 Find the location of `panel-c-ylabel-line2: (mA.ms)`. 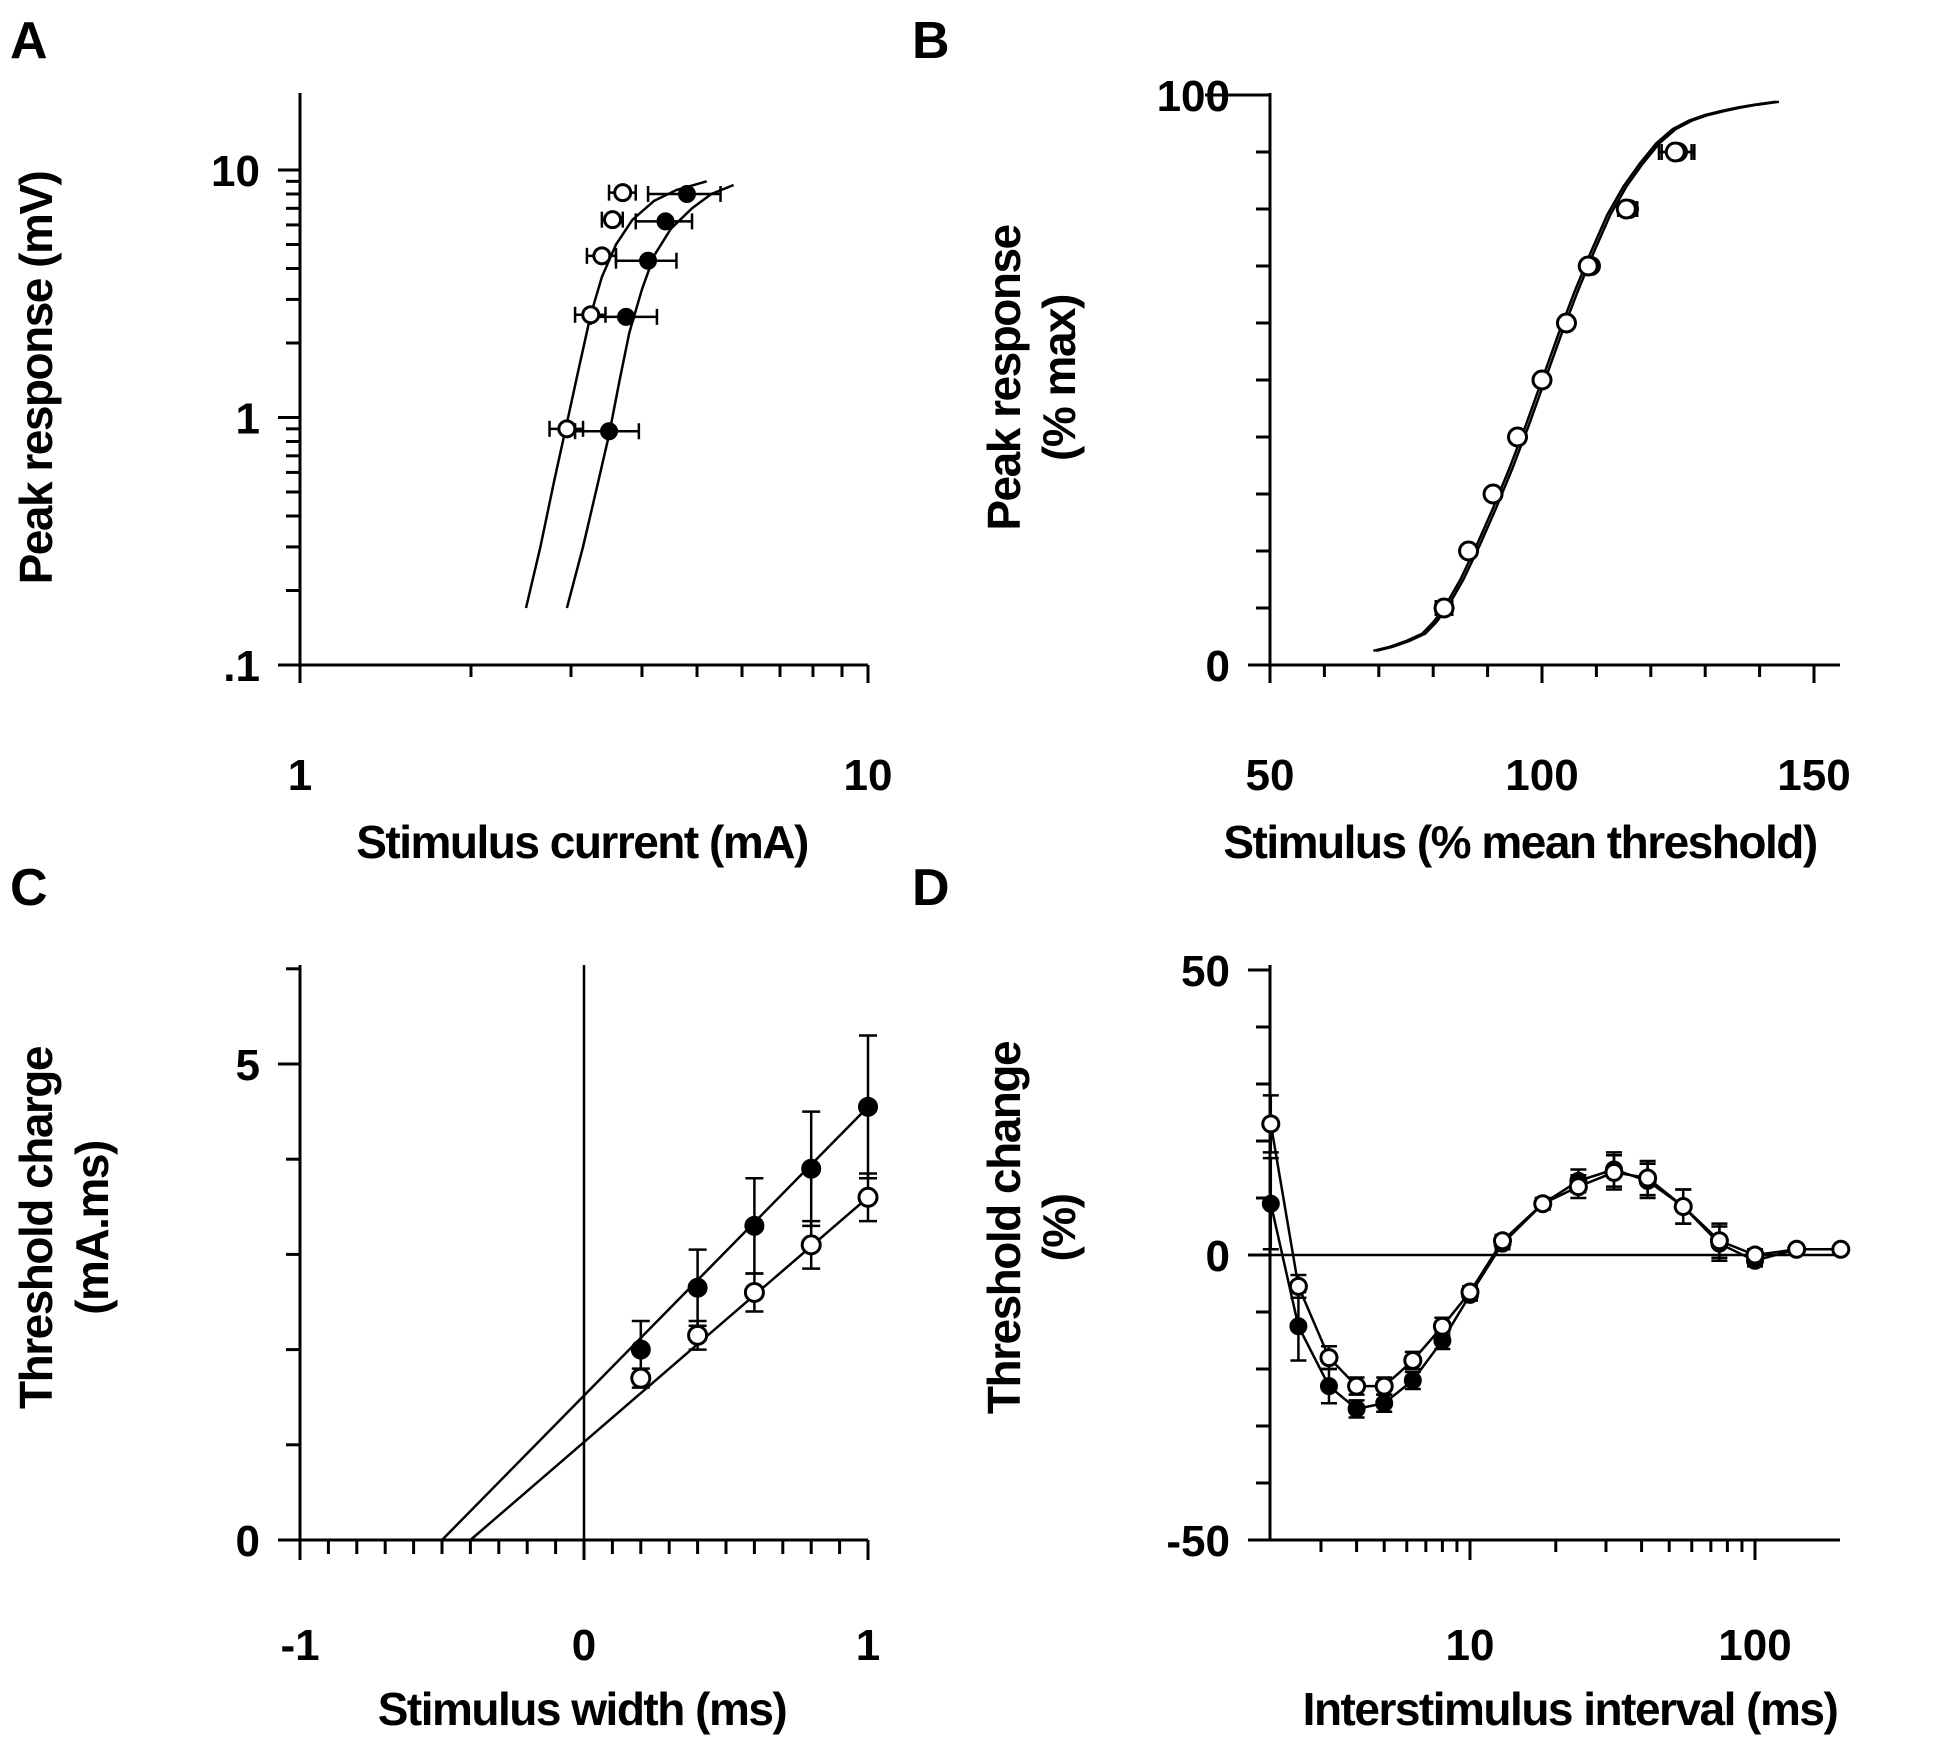

panel-c-ylabel-line2: (mA.ms) is located at coordinates (92, 1228).